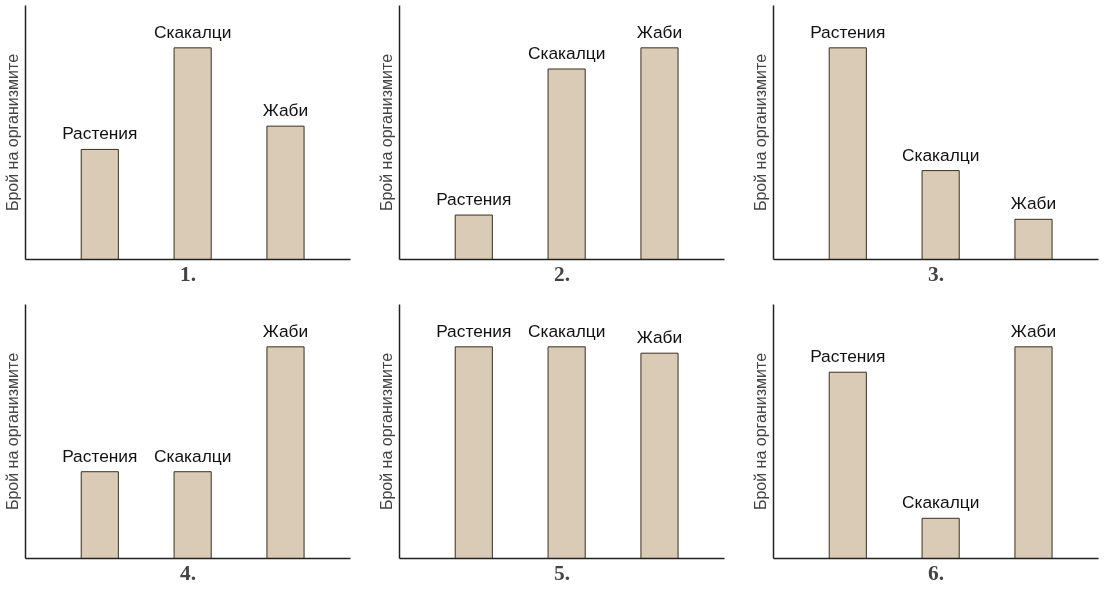 The image size is (1113, 600). I want to click on text: 5., so click(562, 572).